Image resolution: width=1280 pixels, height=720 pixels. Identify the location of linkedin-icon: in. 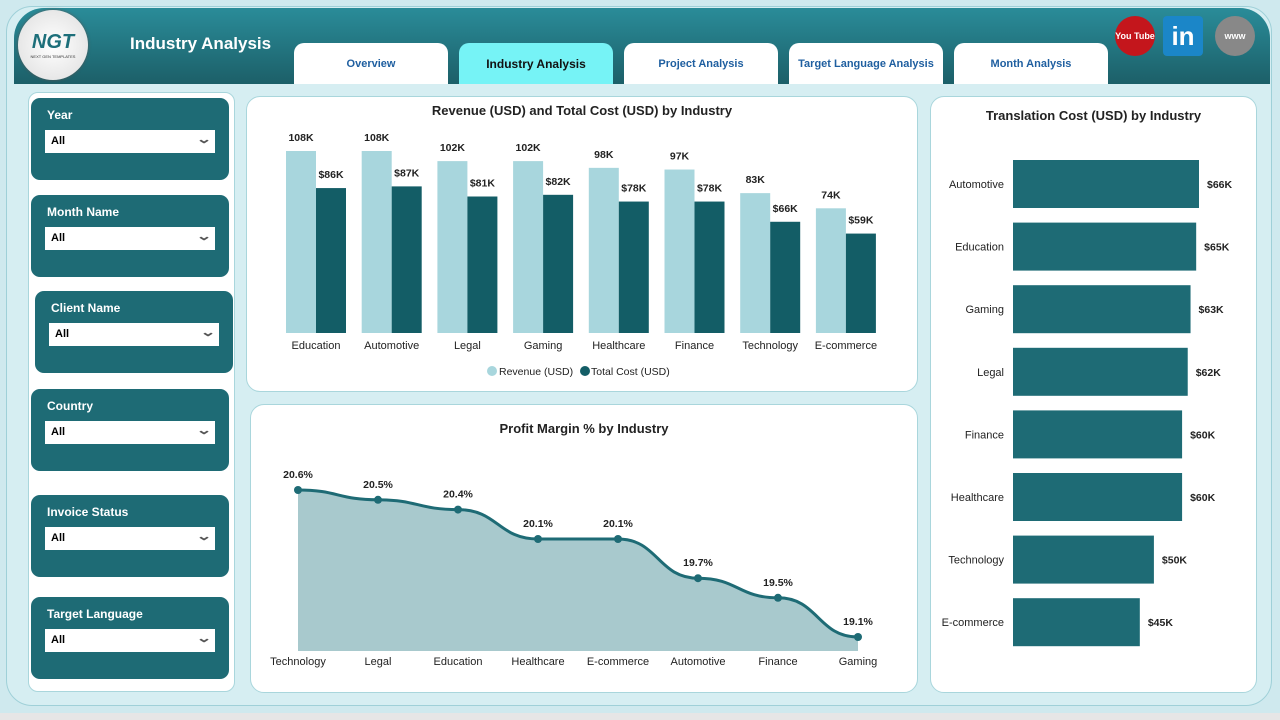
(1183, 36).